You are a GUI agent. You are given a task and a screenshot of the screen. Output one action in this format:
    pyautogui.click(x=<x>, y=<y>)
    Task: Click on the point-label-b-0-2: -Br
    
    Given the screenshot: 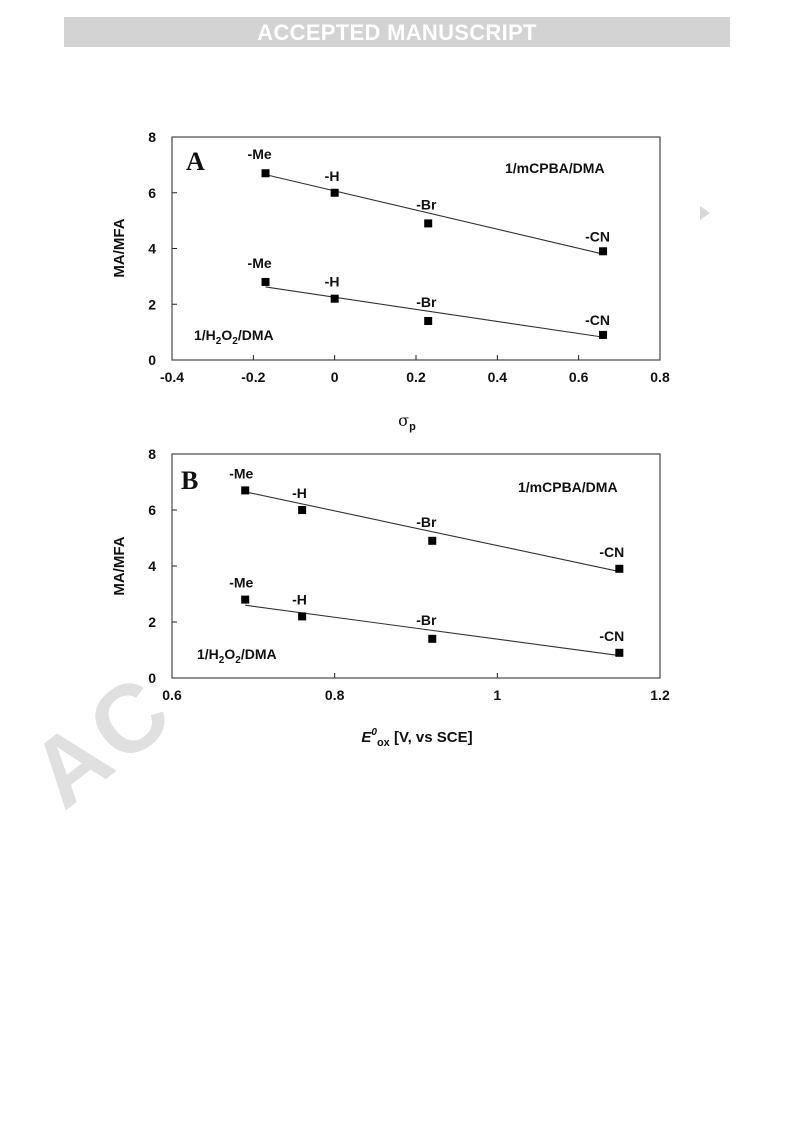 What is the action you would take?
    pyautogui.click(x=426, y=522)
    